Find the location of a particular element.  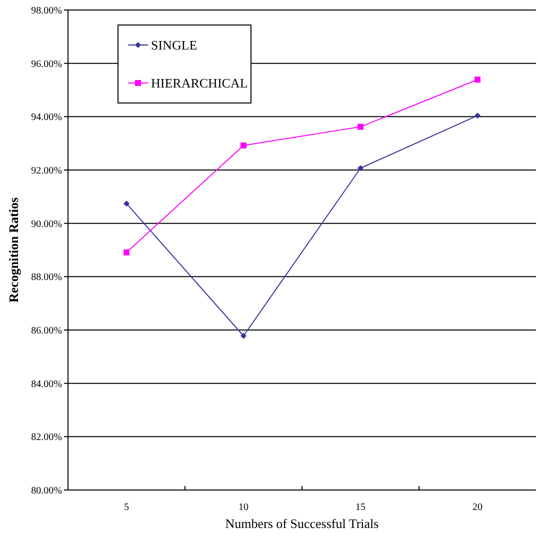

legend-label: SINGLE is located at coordinates (174, 45).